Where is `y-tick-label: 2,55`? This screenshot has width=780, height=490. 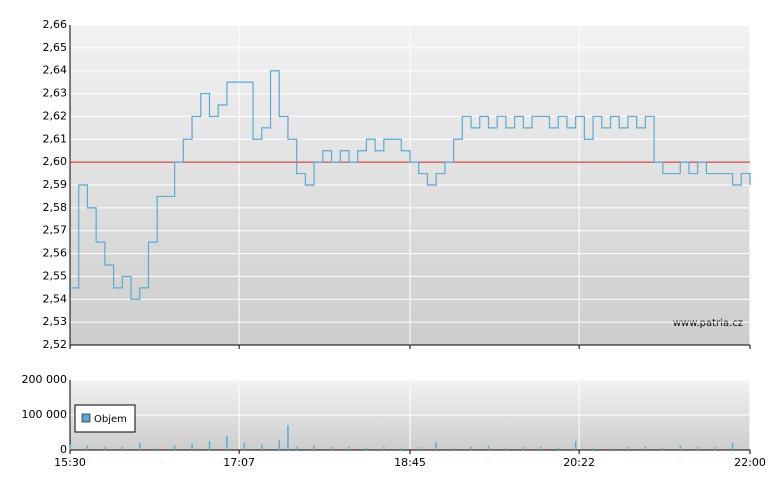 y-tick-label: 2,55 is located at coordinates (55, 275).